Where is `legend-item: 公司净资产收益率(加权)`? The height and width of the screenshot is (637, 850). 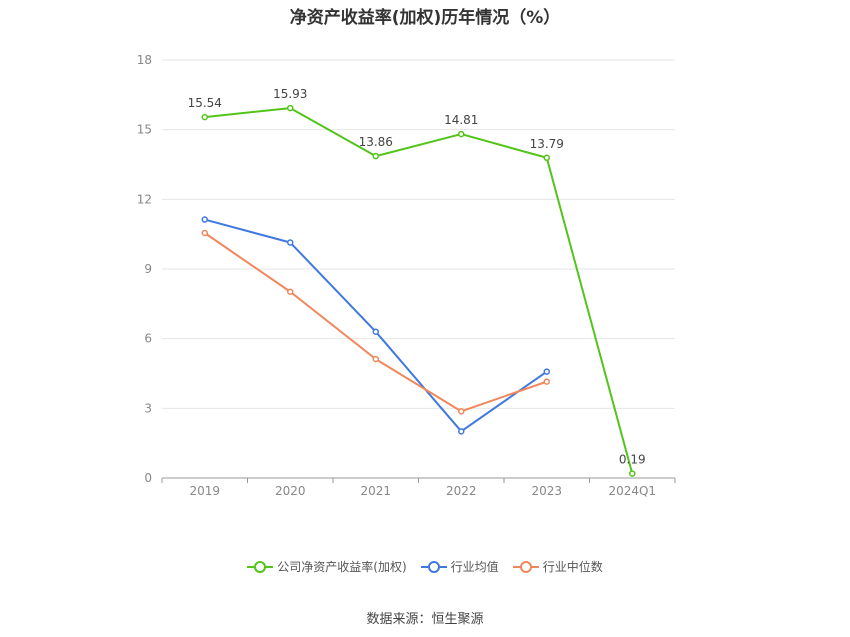
legend-item: 公司净资产收益率(加权) is located at coordinates (327, 566).